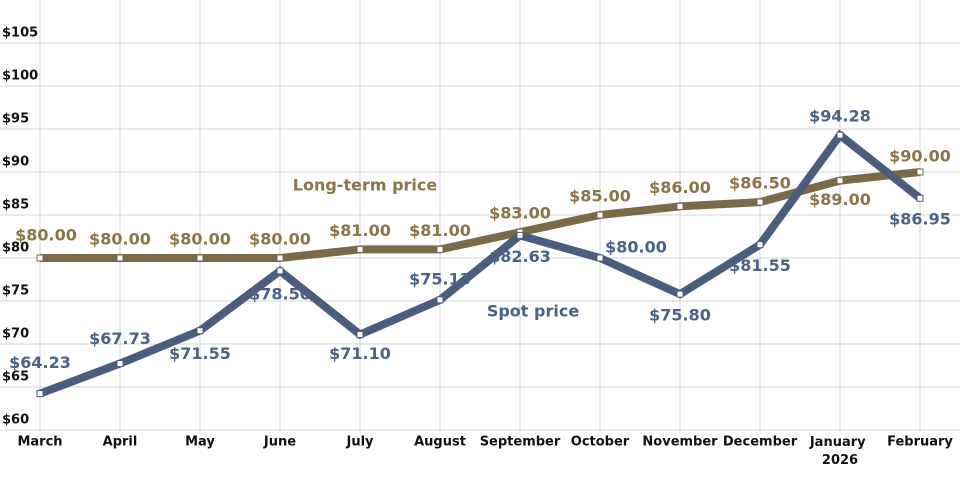 The width and height of the screenshot is (960, 480). I want to click on data-label: $90.00, so click(920, 156).